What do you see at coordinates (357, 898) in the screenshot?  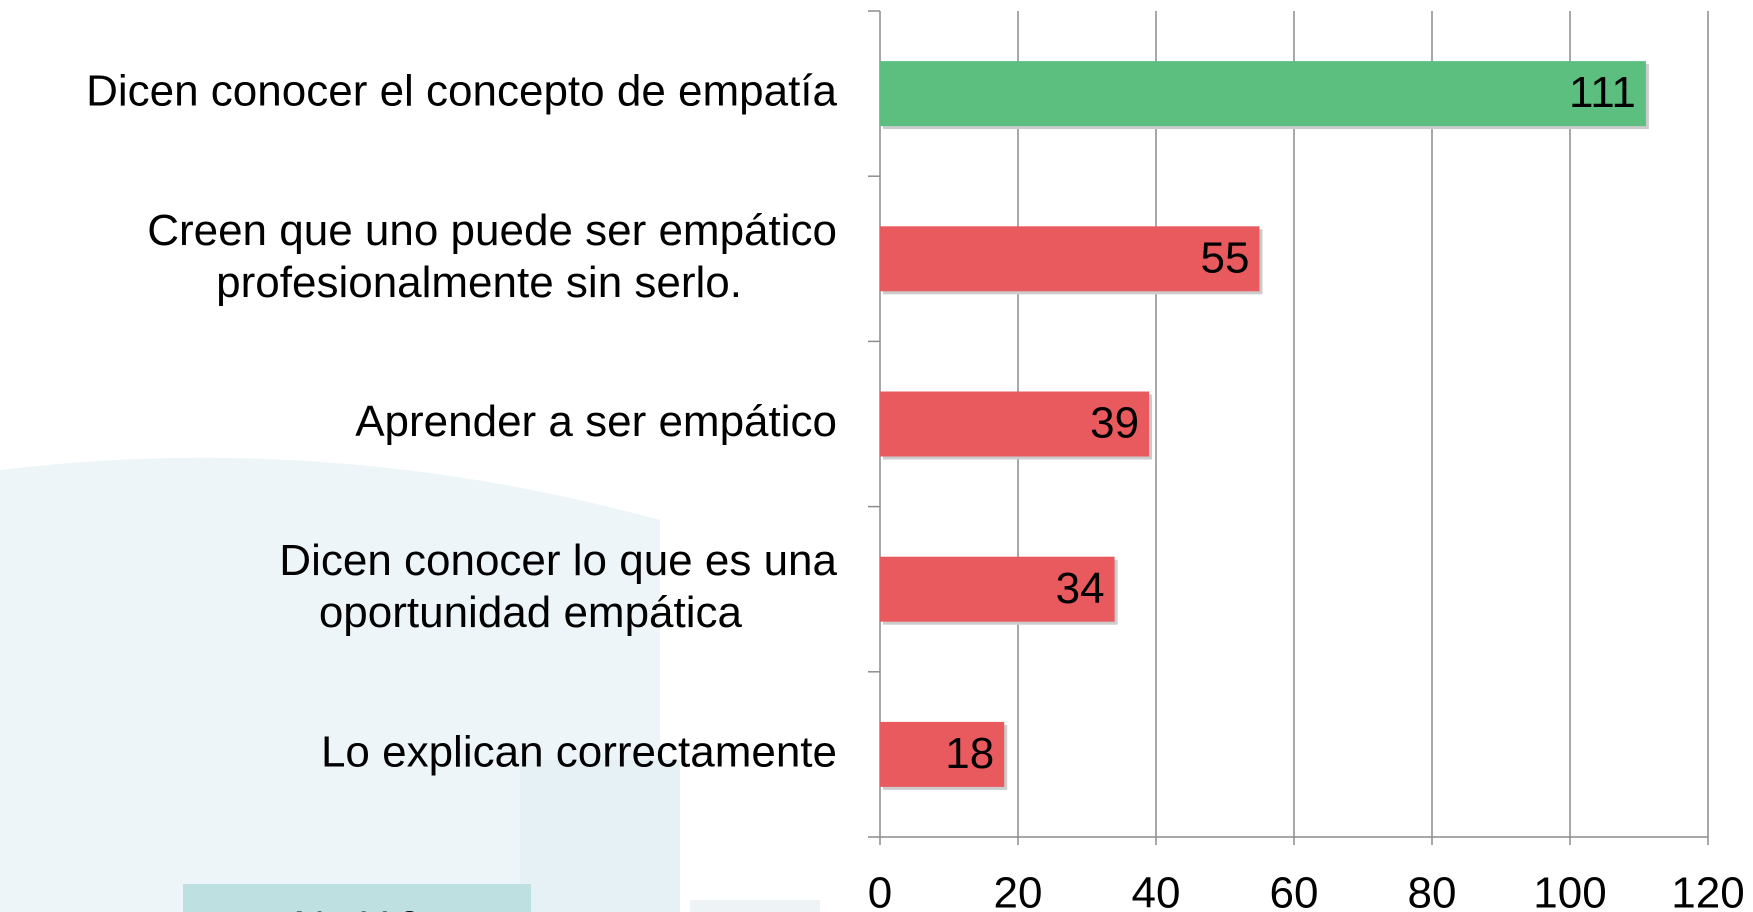 I see `annotation-box` at bounding box center [357, 898].